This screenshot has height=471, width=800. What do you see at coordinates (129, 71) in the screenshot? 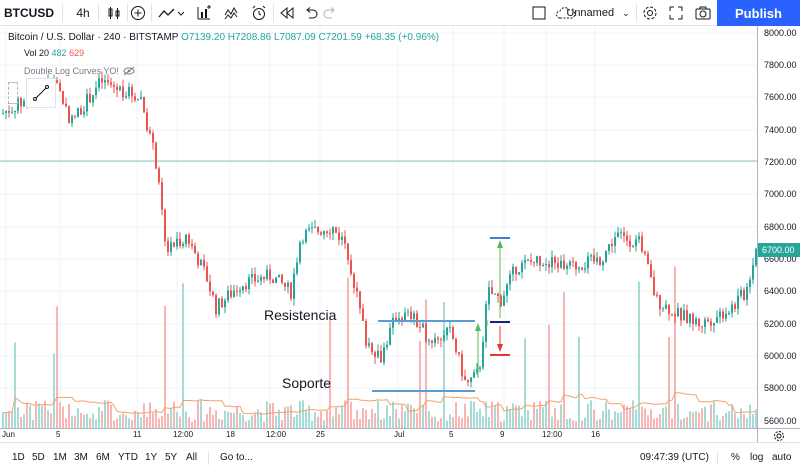
I see `hidden-eye-icon` at bounding box center [129, 71].